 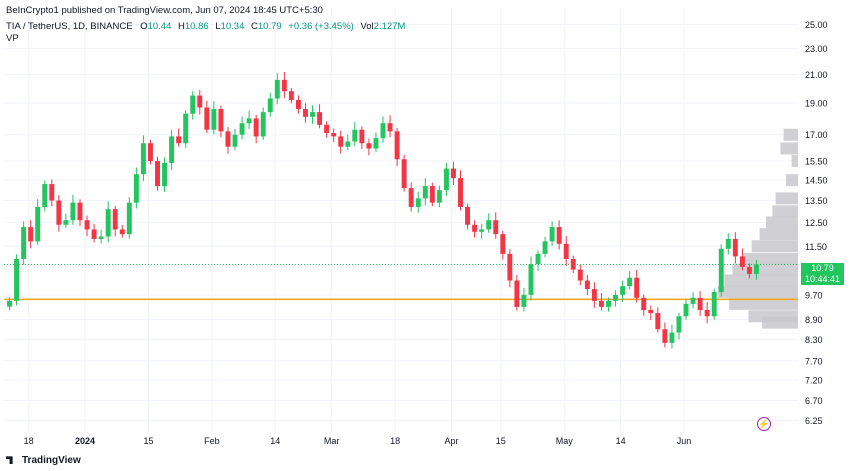 What do you see at coordinates (816, 75) in the screenshot?
I see `y-tick-label: 21.00` at bounding box center [816, 75].